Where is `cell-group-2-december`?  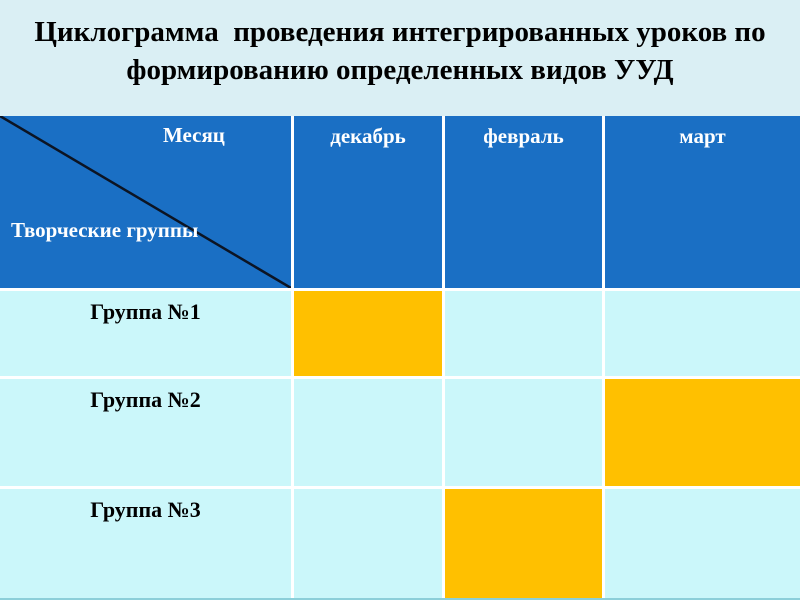 cell-group-2-december is located at coordinates (368, 432).